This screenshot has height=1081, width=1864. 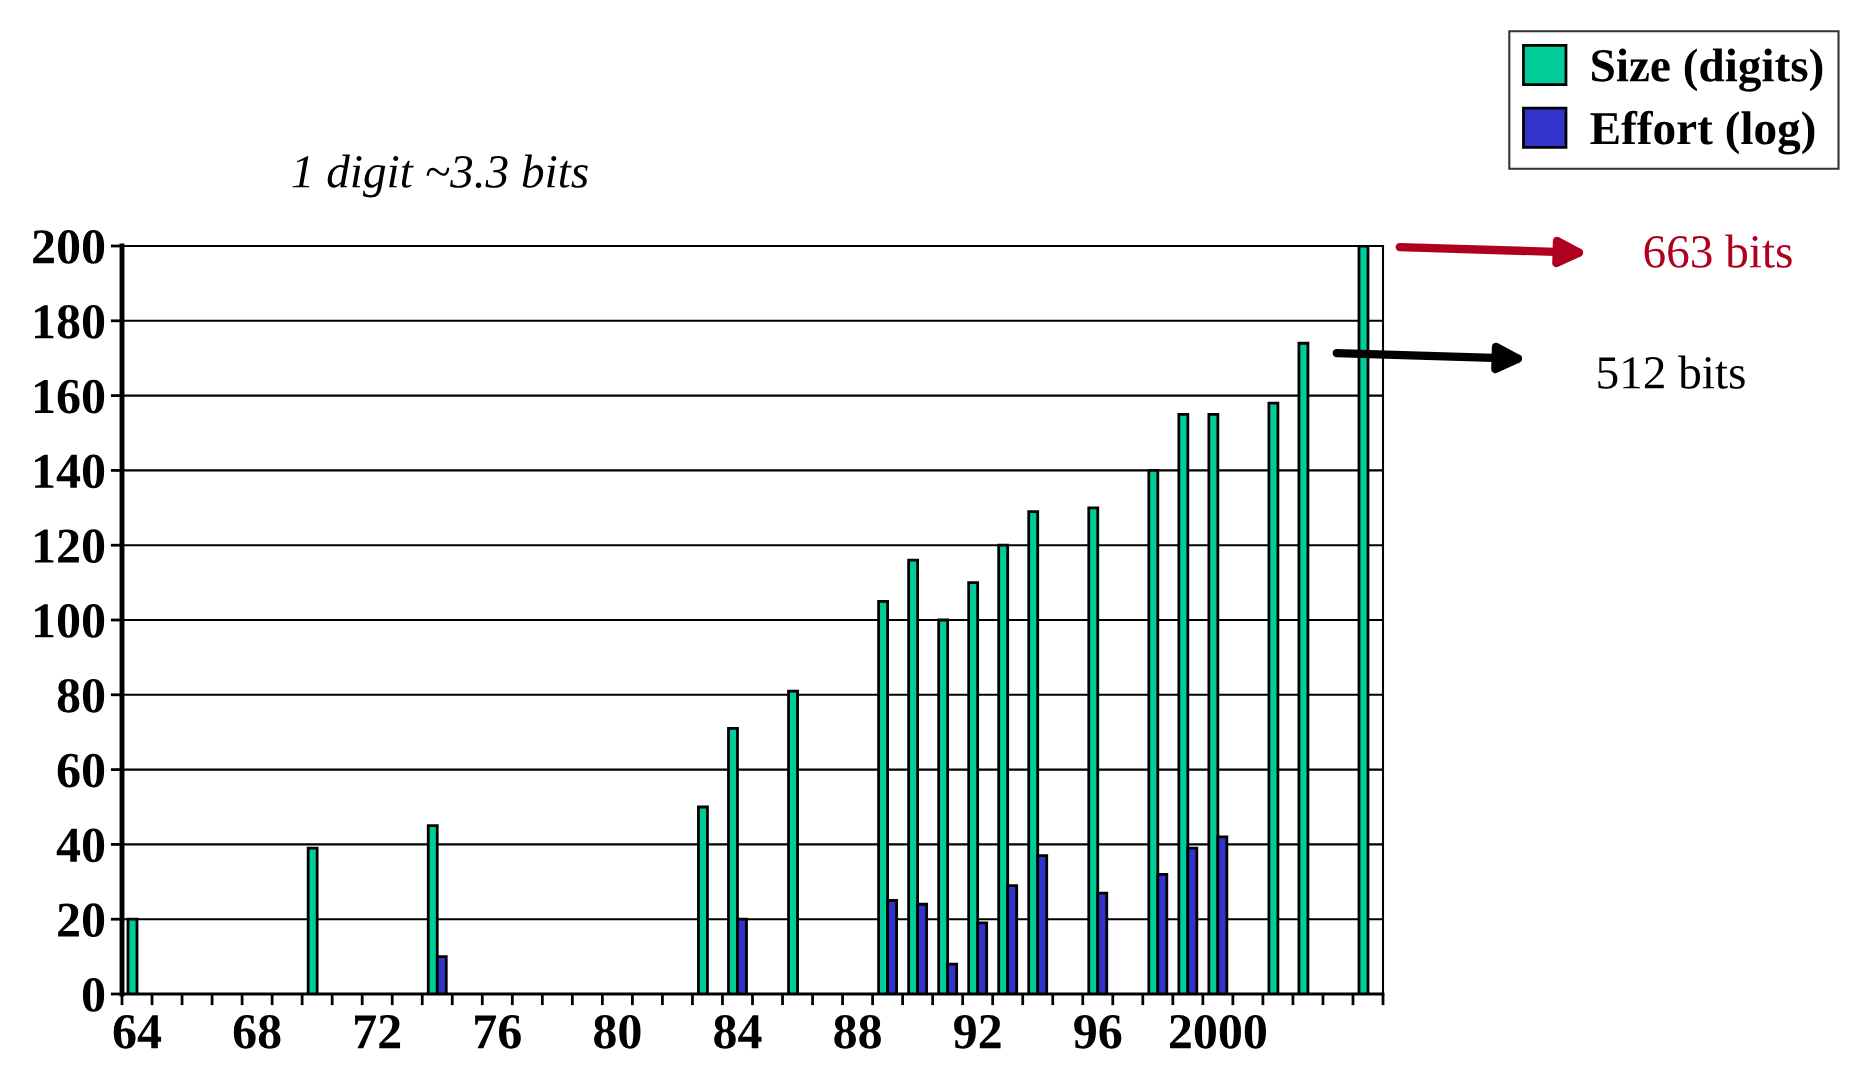 I want to click on y-tick-label: 60, so click(x=81, y=770).